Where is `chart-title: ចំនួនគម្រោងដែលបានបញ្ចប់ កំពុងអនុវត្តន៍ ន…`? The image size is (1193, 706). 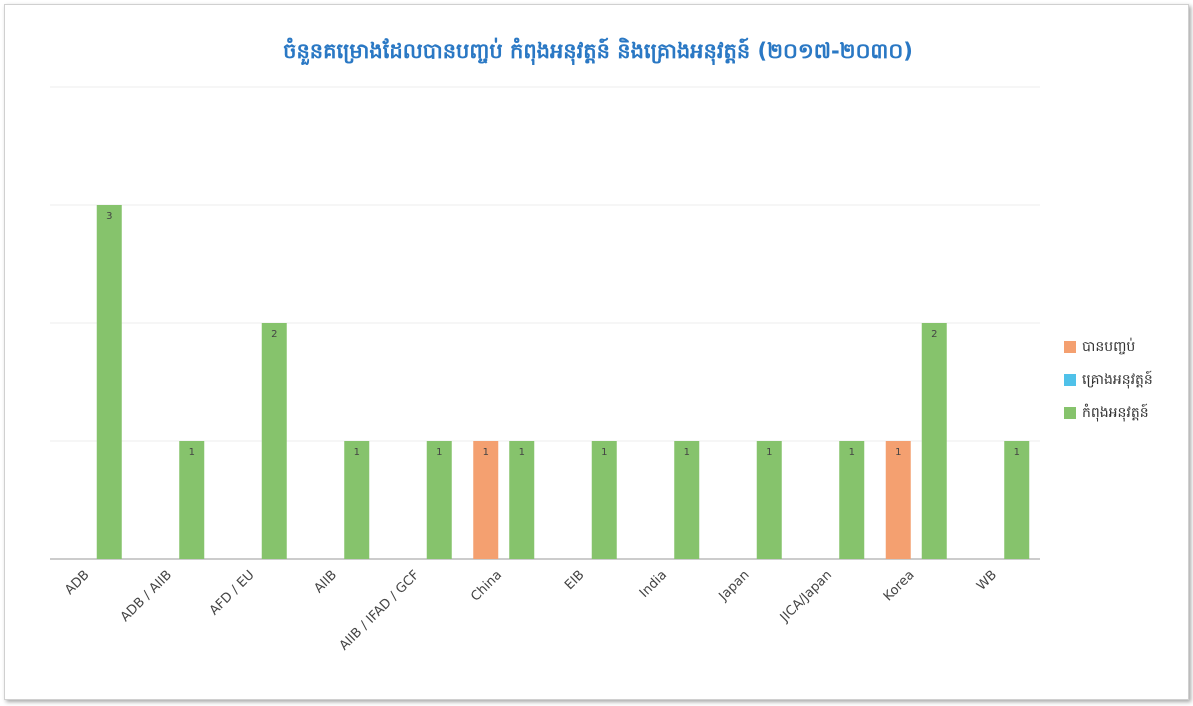
chart-title: ចំនួនគម្រោងដែលបានបញ្ចប់ កំពុងអនុវត្តន៍ ន… is located at coordinates (598, 51).